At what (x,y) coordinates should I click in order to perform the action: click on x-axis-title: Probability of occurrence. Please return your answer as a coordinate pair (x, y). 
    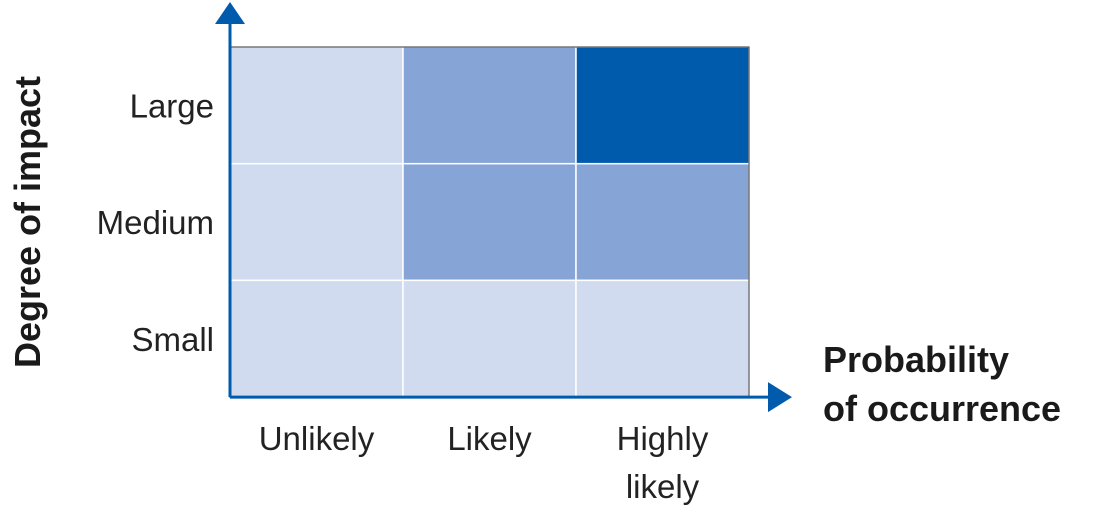
    Looking at the image, I should click on (942, 384).